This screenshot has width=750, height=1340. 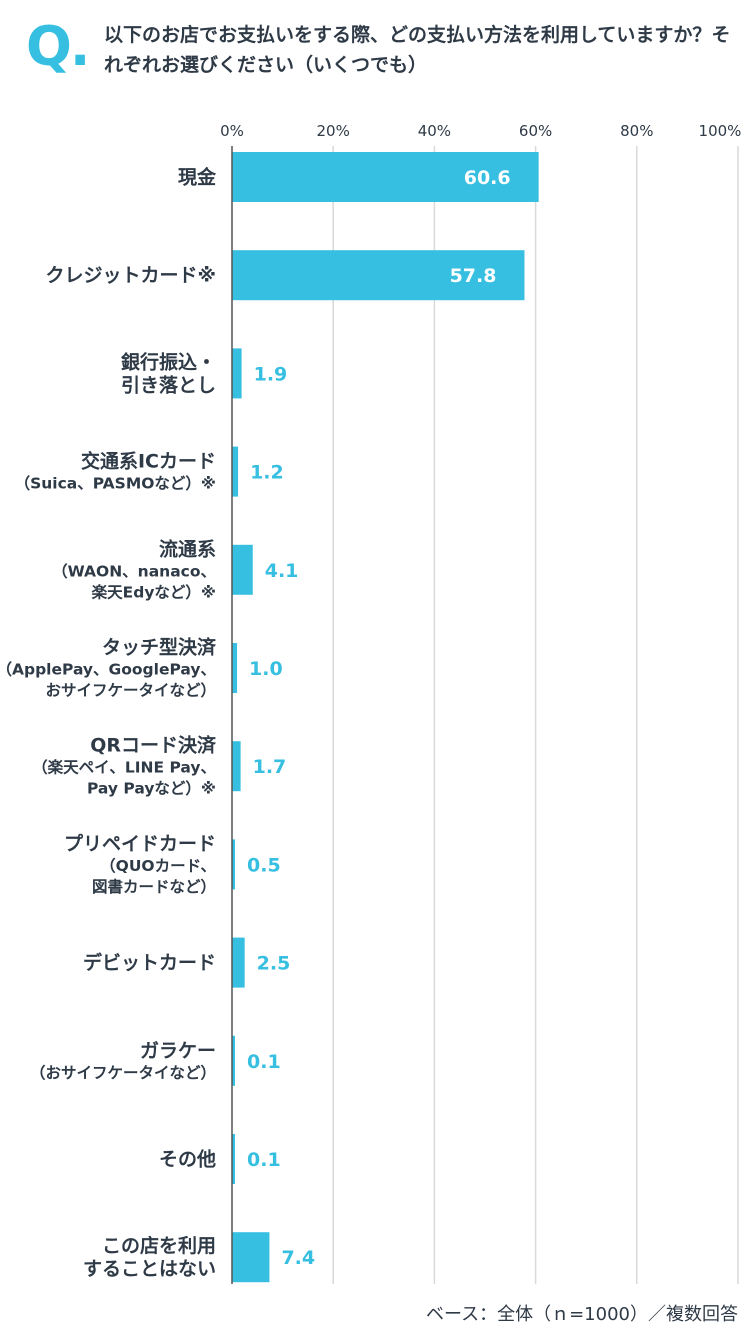 What do you see at coordinates (154, 591) in the screenshot?
I see `category-label: 楽天Edyなど）※` at bounding box center [154, 591].